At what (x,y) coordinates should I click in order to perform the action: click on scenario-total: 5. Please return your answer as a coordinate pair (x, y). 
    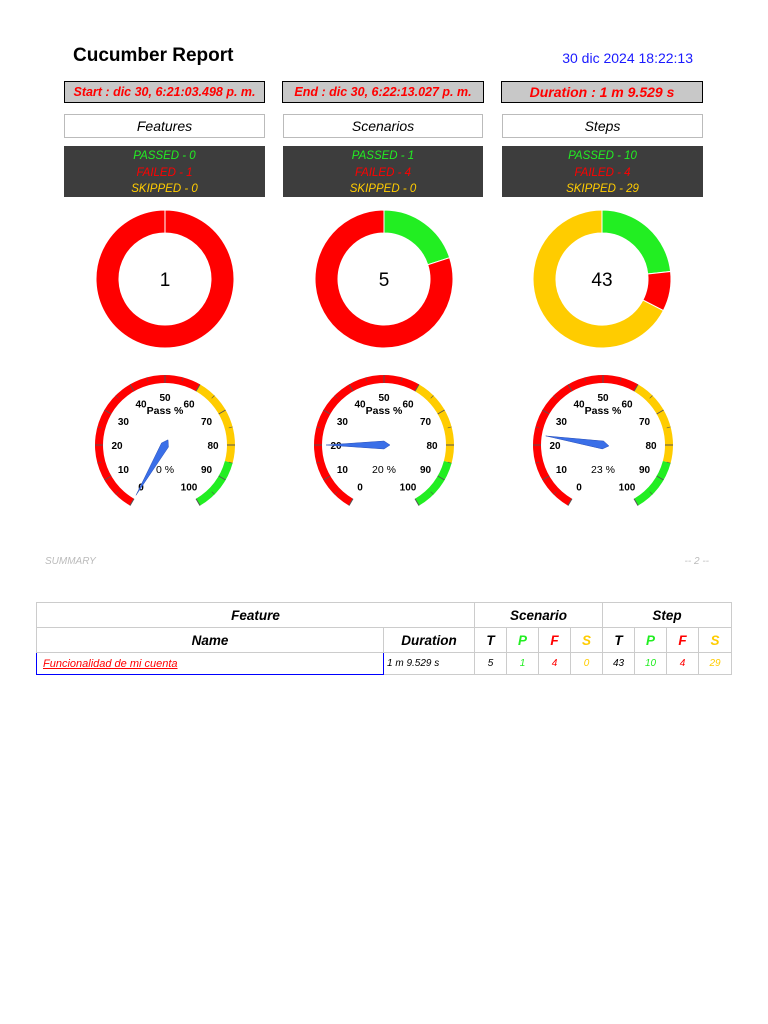
    Looking at the image, I should click on (490, 663).